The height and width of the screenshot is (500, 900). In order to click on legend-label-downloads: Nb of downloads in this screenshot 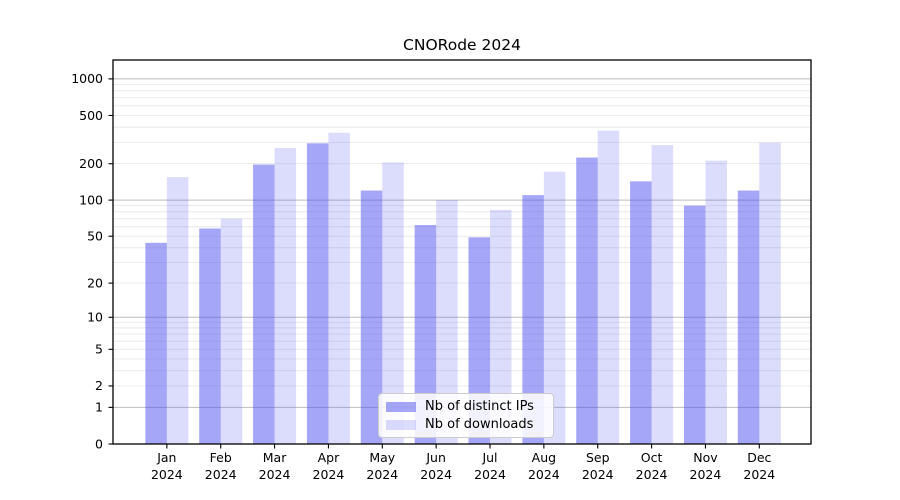, I will do `click(479, 424)`.